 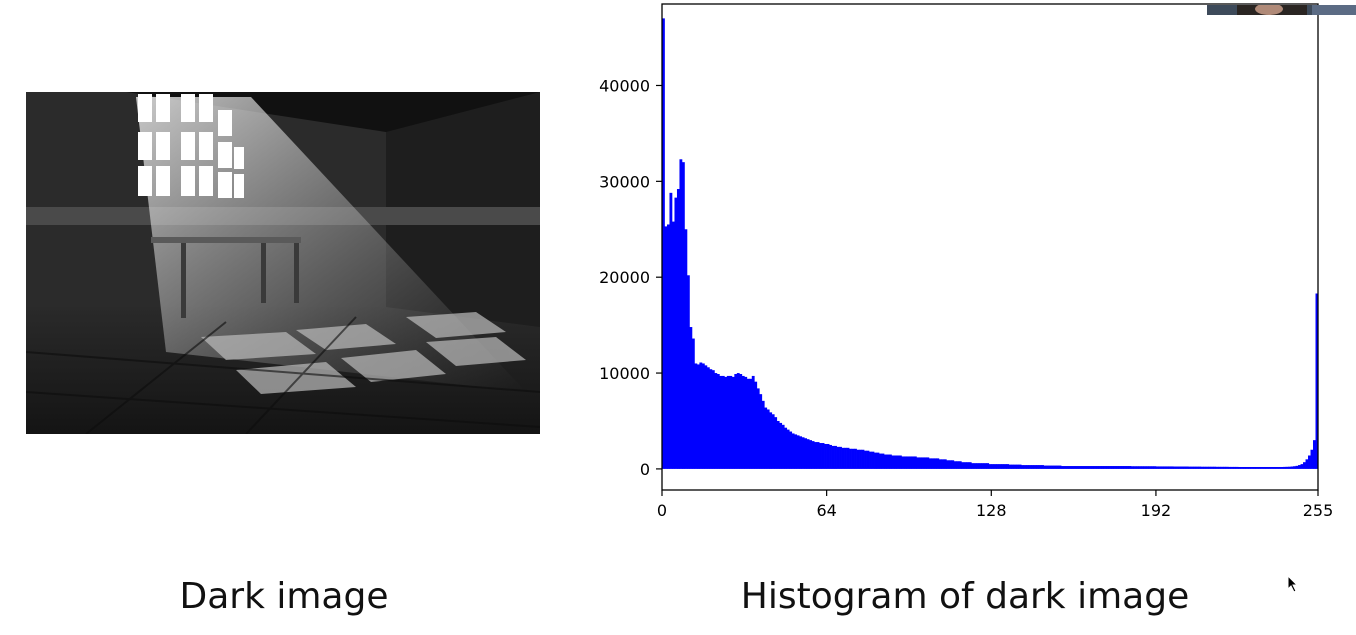 I want to click on y-tick-label: 10000, so click(x=624, y=373).